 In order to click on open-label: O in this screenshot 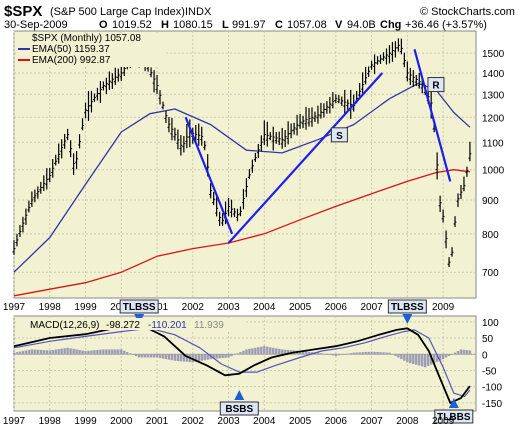, I will do `click(103, 25)`.